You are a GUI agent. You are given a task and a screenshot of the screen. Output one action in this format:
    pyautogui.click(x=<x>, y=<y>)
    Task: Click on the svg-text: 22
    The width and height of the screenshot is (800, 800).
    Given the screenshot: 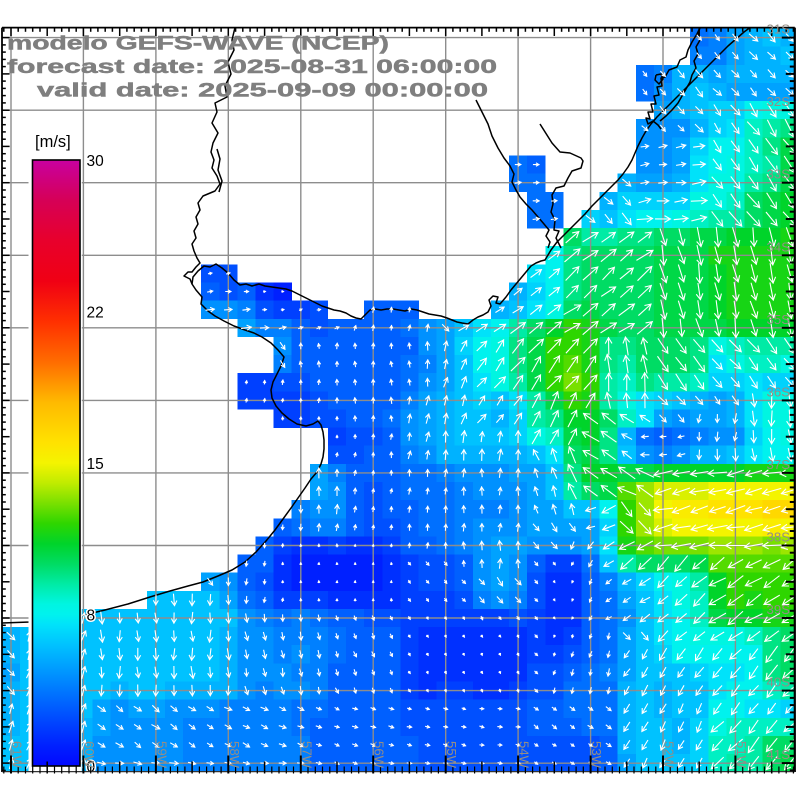 What is the action you would take?
    pyautogui.click(x=95, y=313)
    